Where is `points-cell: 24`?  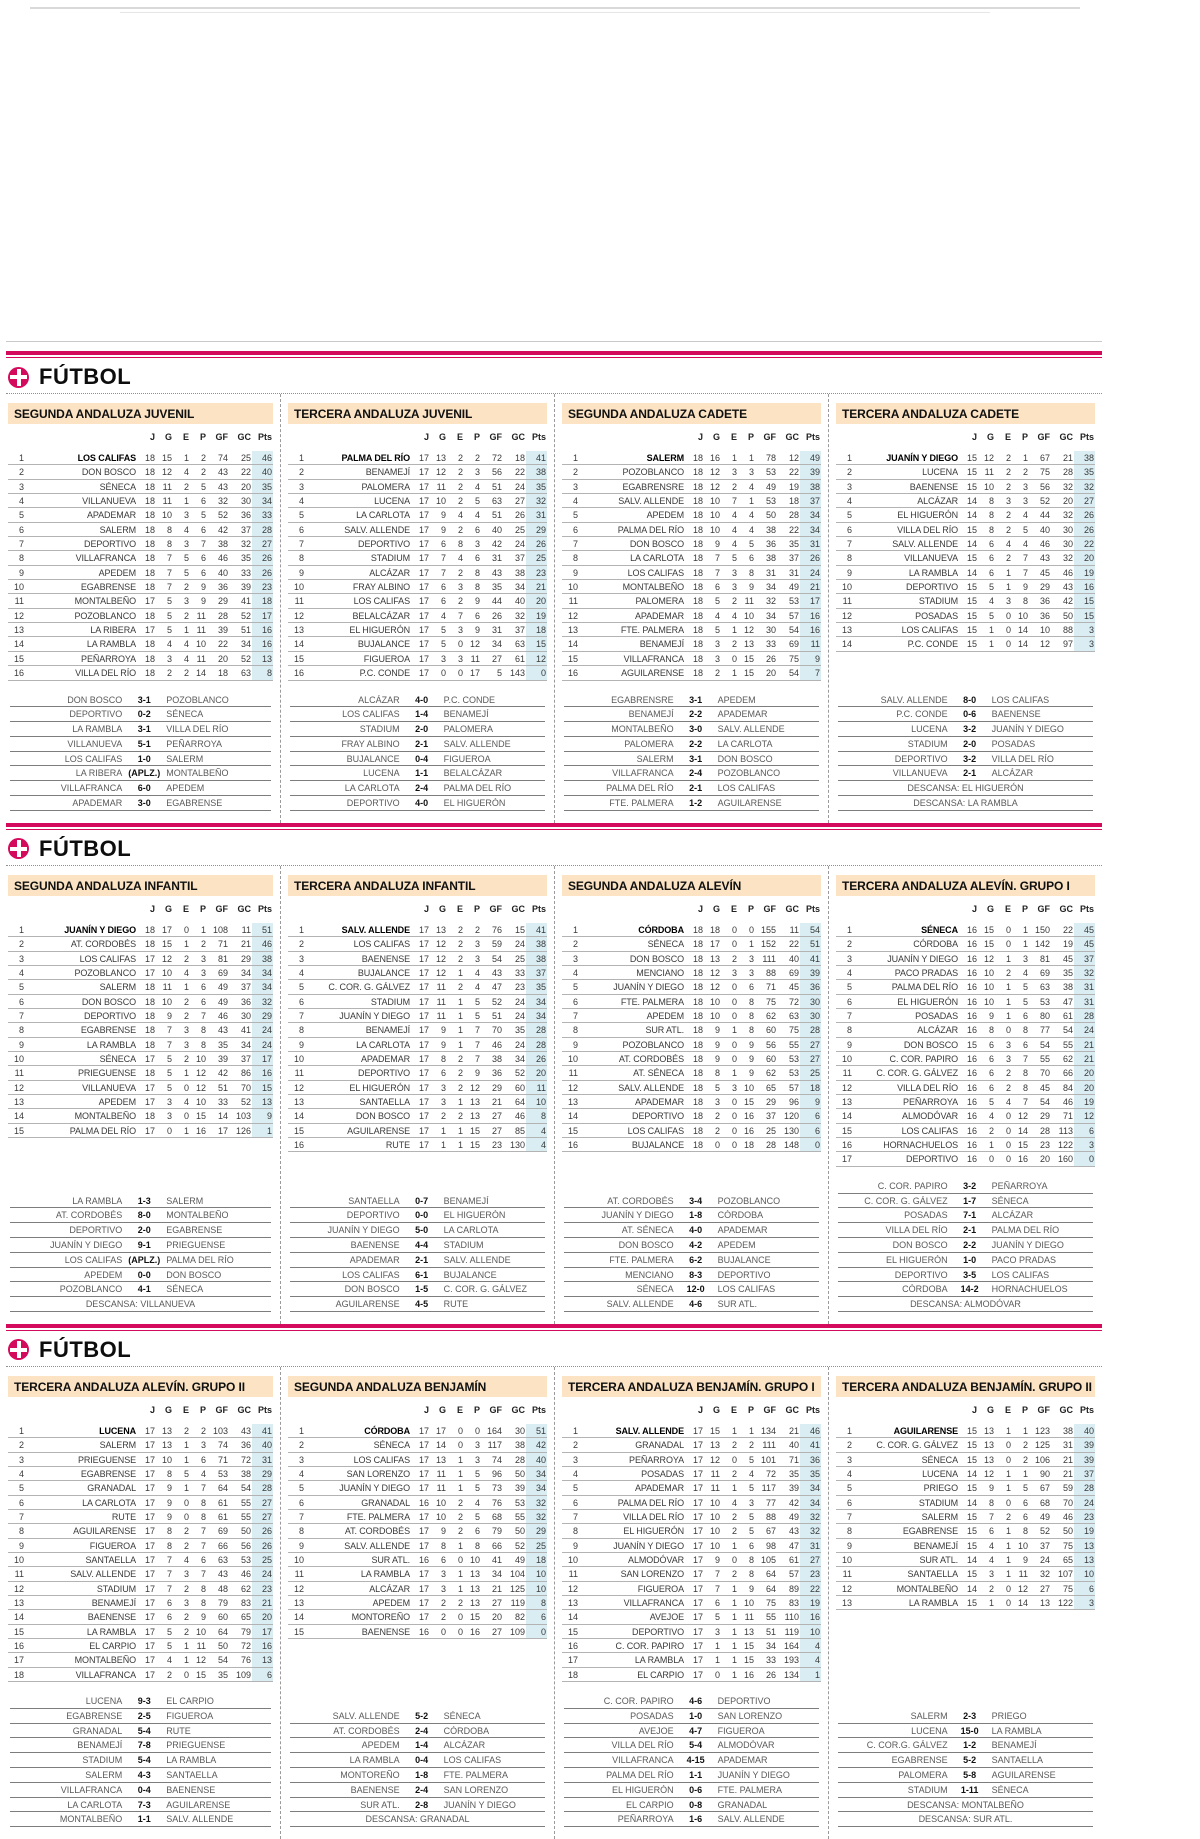
points-cell: 24 is located at coordinates (1084, 1030).